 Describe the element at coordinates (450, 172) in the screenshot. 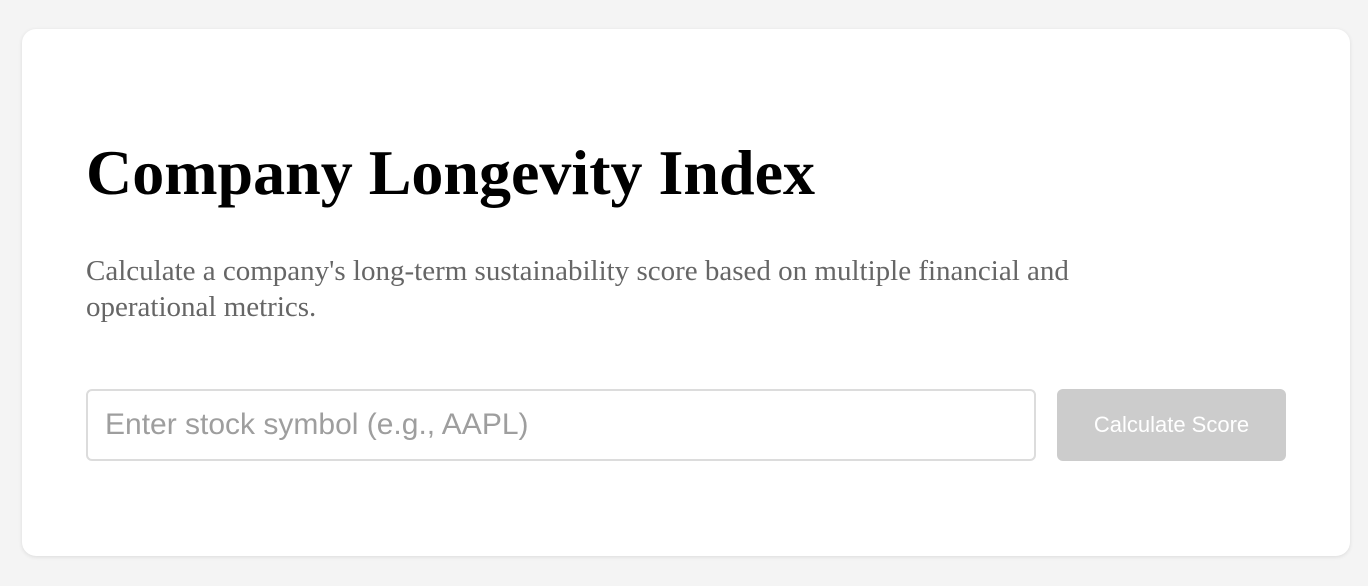

I see `page-title: Company Longevity Index` at that location.